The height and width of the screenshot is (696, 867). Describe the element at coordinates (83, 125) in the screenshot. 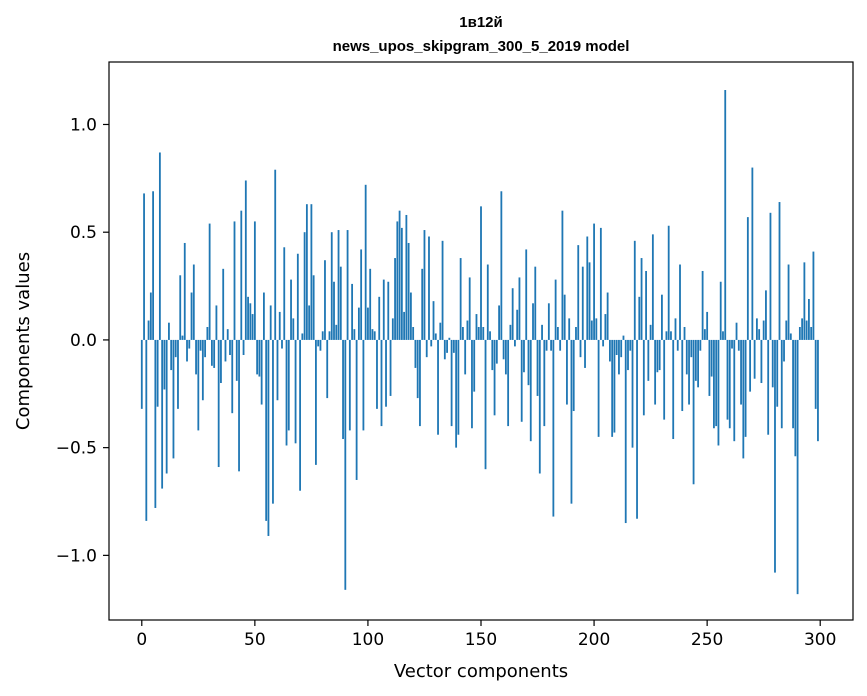

I see `y-tick-label: 1.0` at that location.